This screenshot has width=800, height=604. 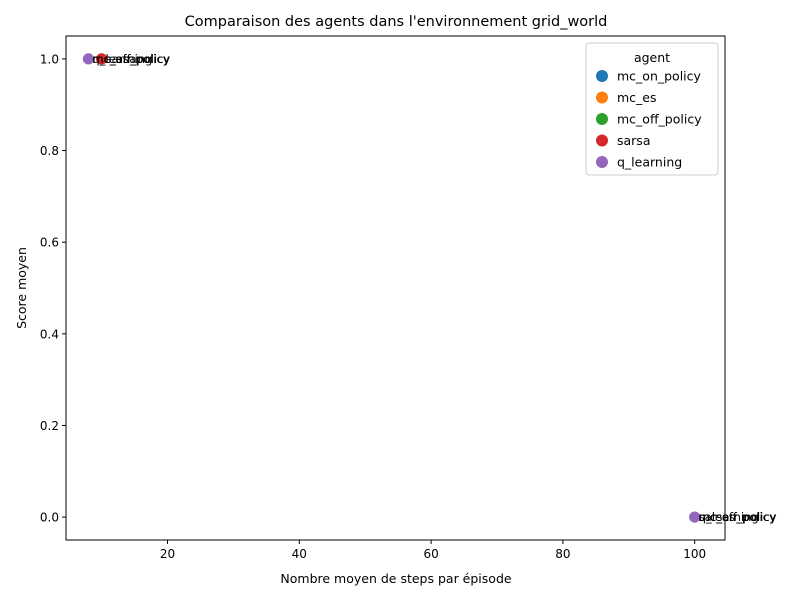 I want to click on legend-marker-mc_es, so click(x=602, y=97).